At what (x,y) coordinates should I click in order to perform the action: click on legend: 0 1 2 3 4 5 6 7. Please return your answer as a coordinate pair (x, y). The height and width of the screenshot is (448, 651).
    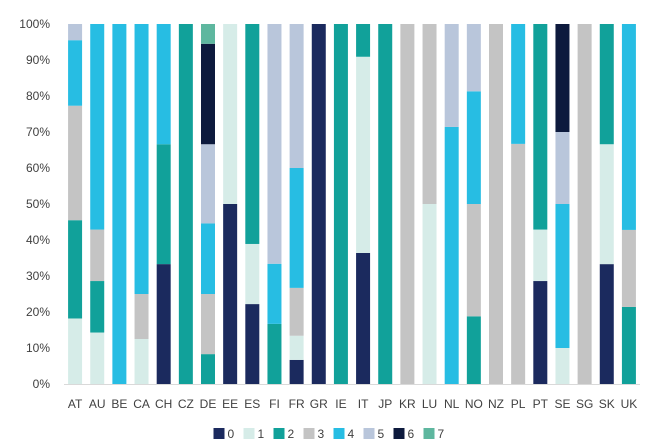
    Looking at the image, I should click on (329, 434).